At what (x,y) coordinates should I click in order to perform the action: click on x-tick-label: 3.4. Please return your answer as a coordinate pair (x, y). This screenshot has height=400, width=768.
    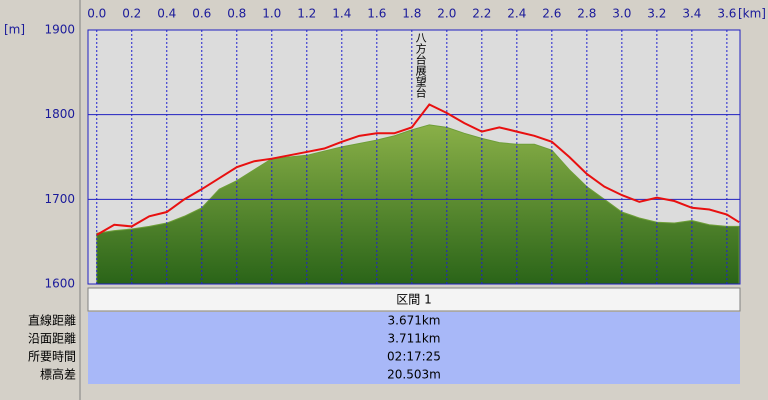
    Looking at the image, I should click on (691, 14).